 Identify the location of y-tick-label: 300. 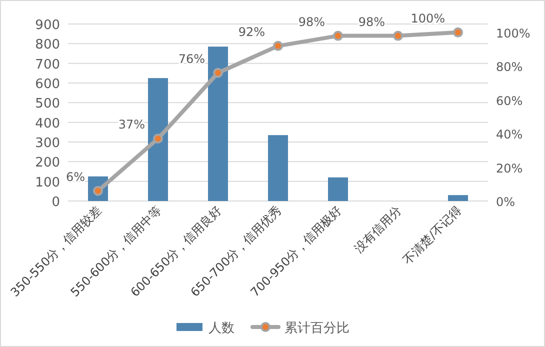
(47, 143).